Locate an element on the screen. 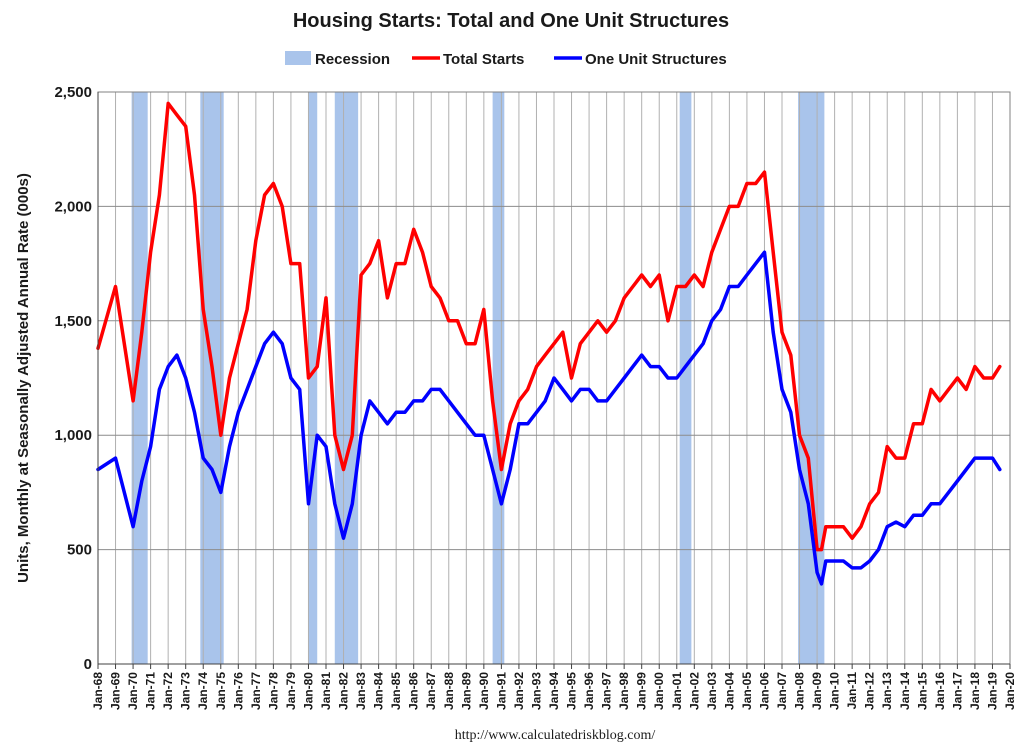  x-tick-label: Jan-12 is located at coordinates (870, 691).